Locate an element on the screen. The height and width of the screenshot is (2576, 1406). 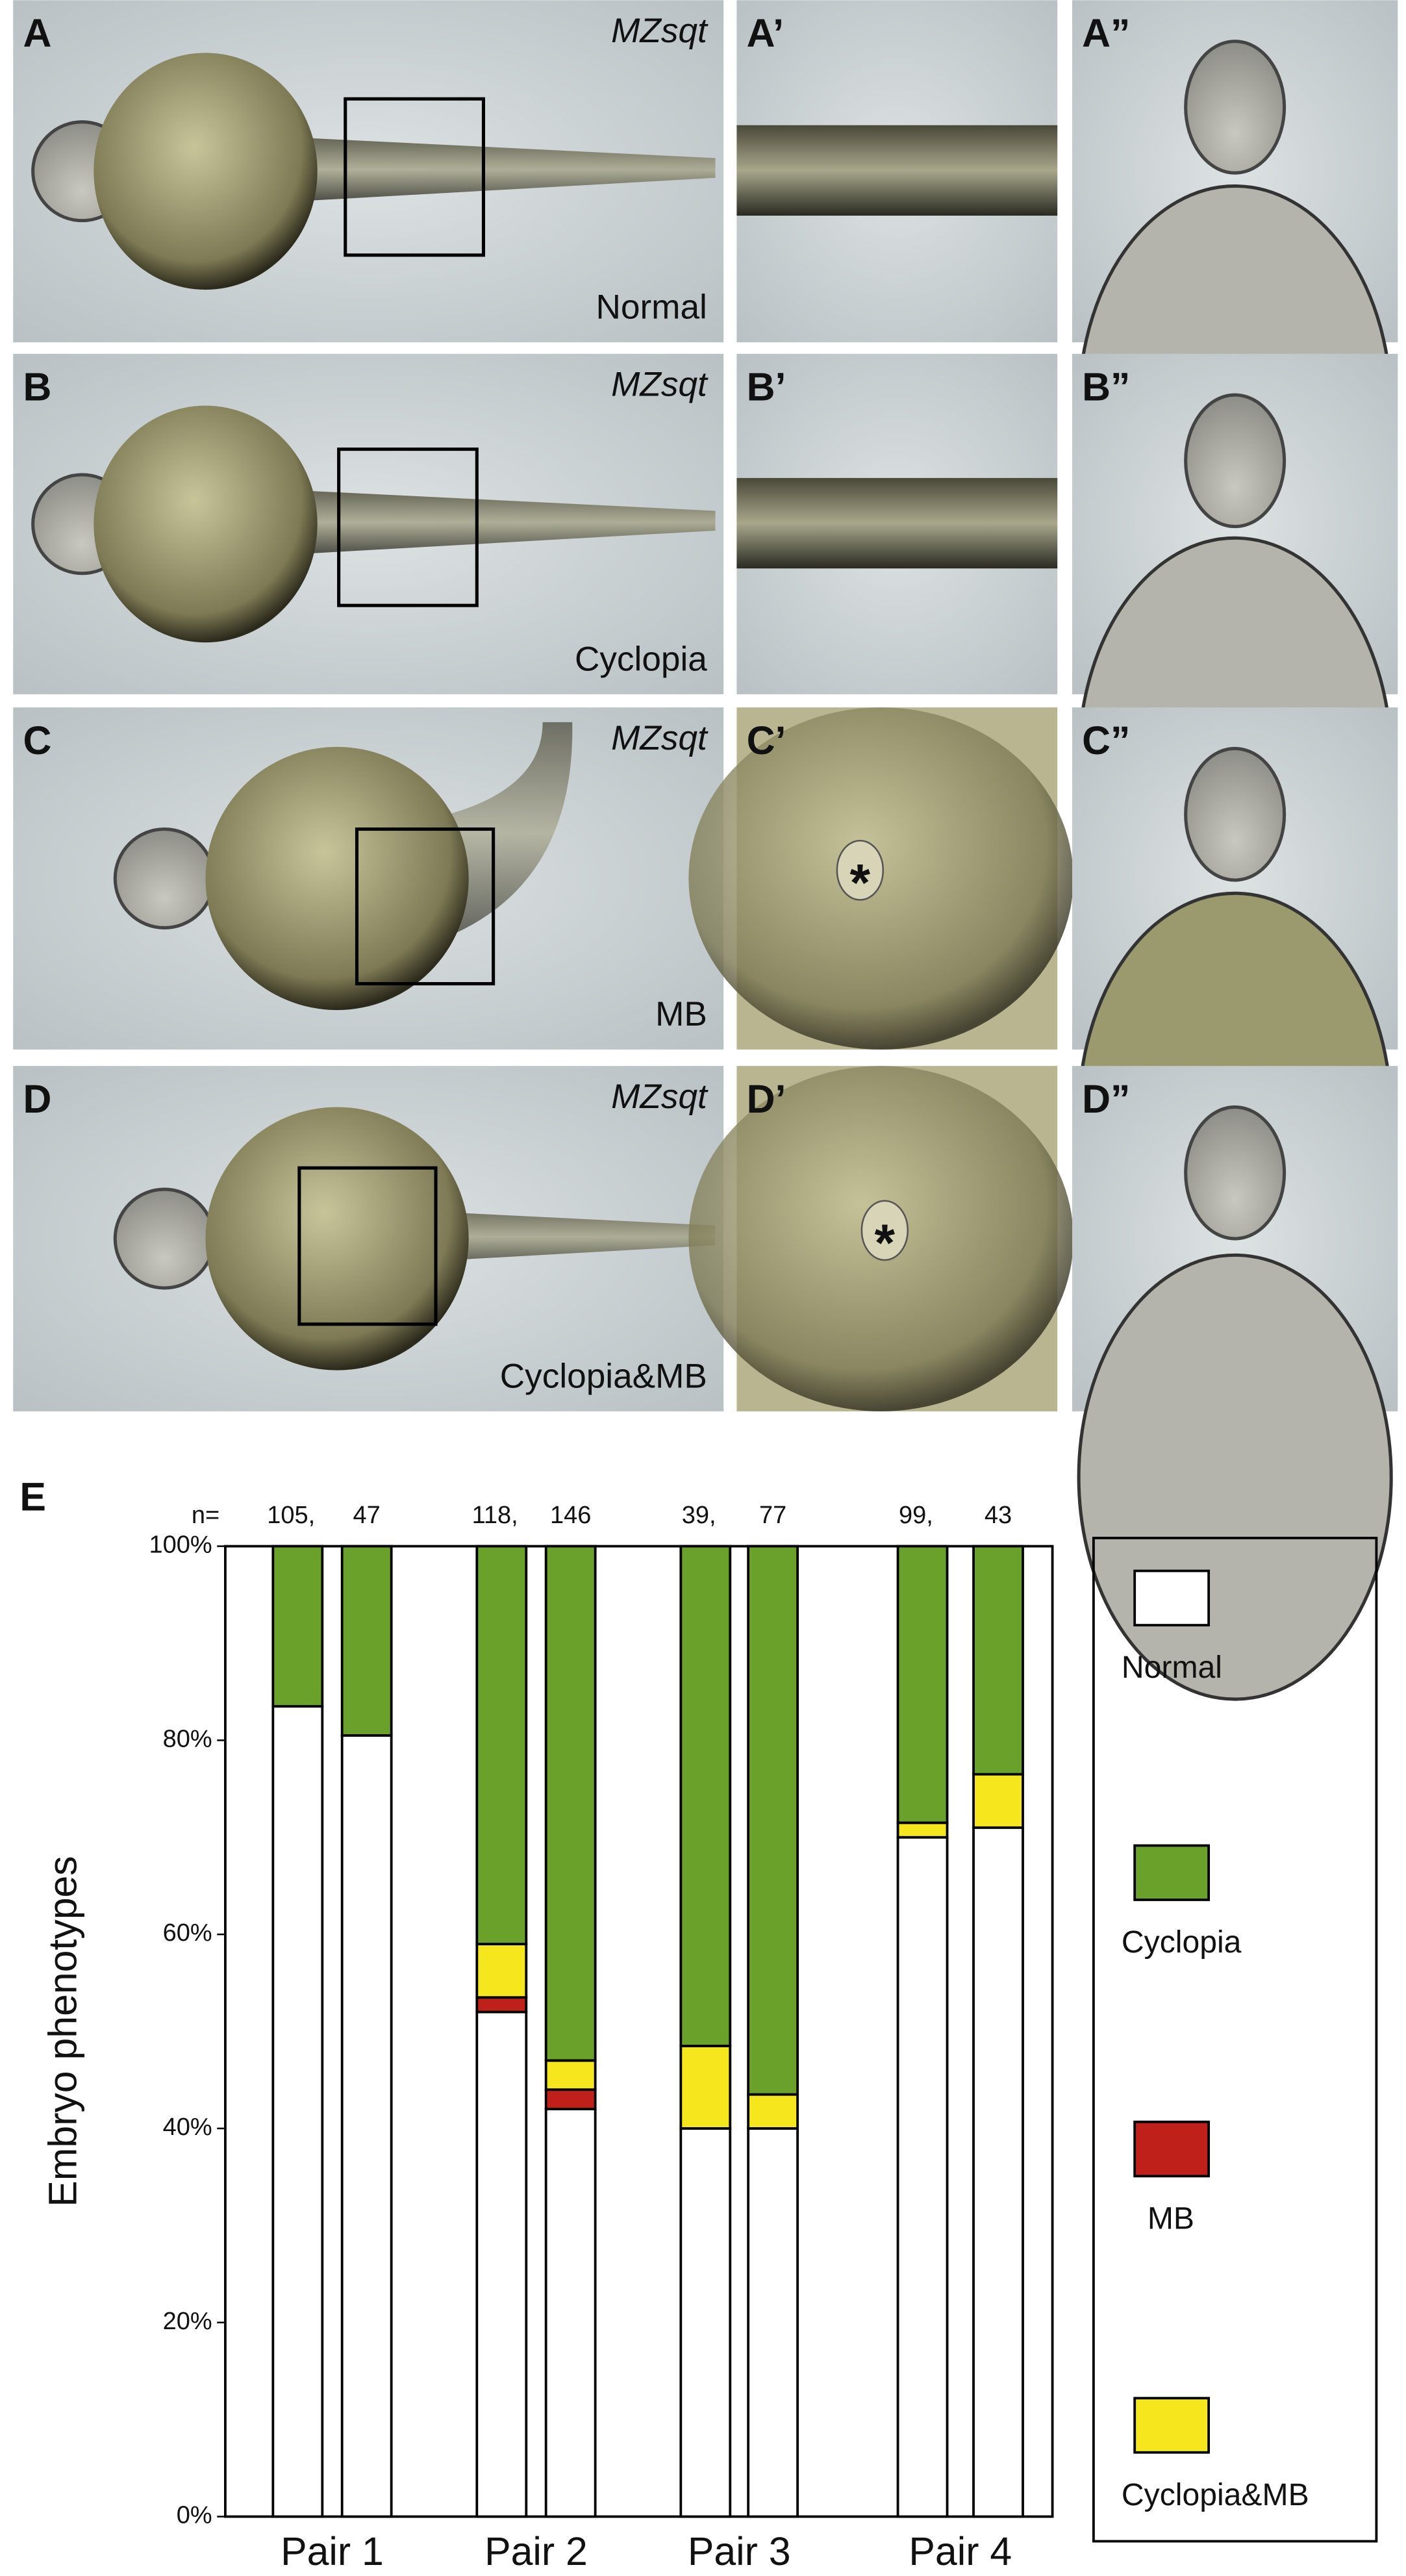
n-label: 39, is located at coordinates (699, 1515).